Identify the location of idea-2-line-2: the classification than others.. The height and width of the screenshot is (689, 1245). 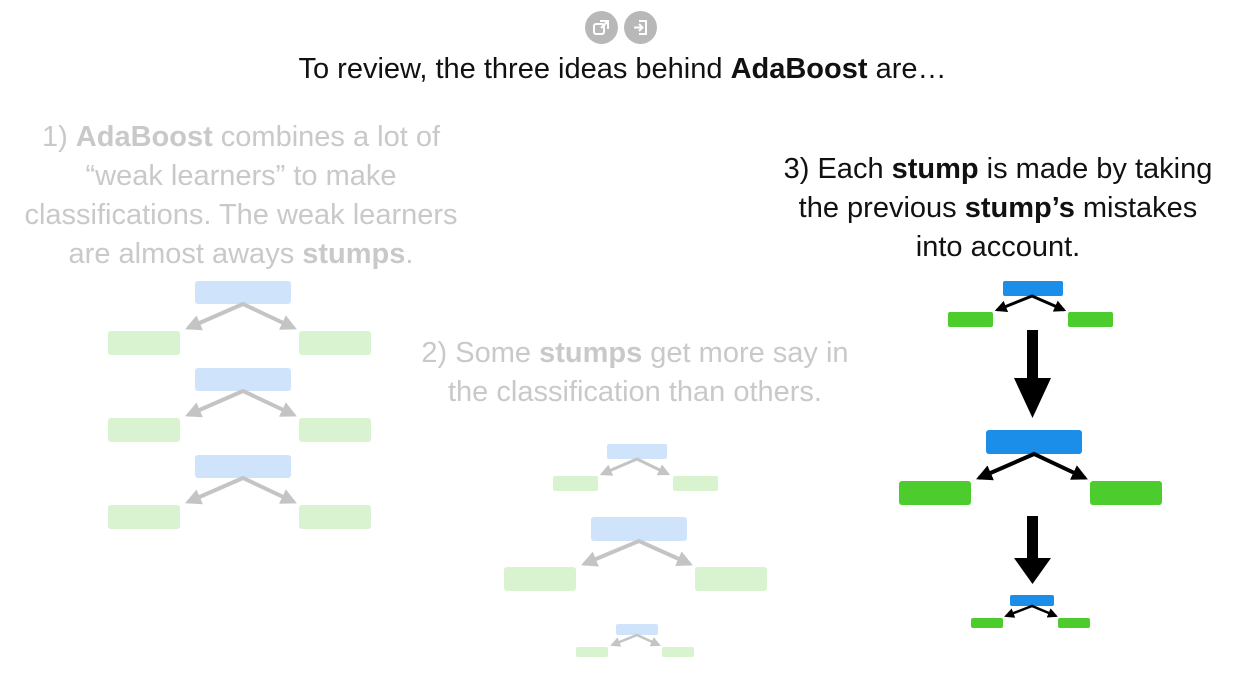
(635, 392).